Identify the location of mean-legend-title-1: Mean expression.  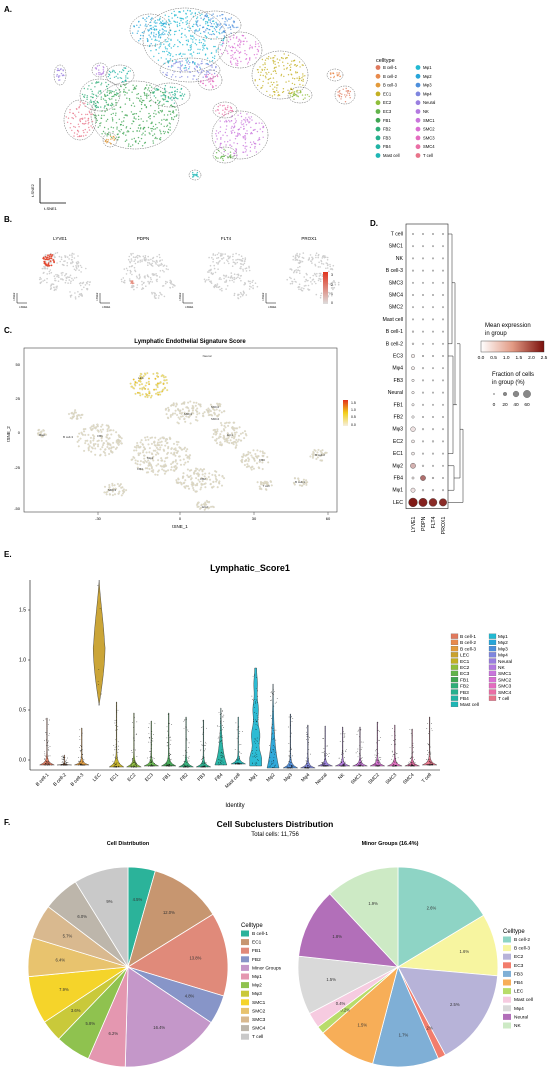
(508, 326).